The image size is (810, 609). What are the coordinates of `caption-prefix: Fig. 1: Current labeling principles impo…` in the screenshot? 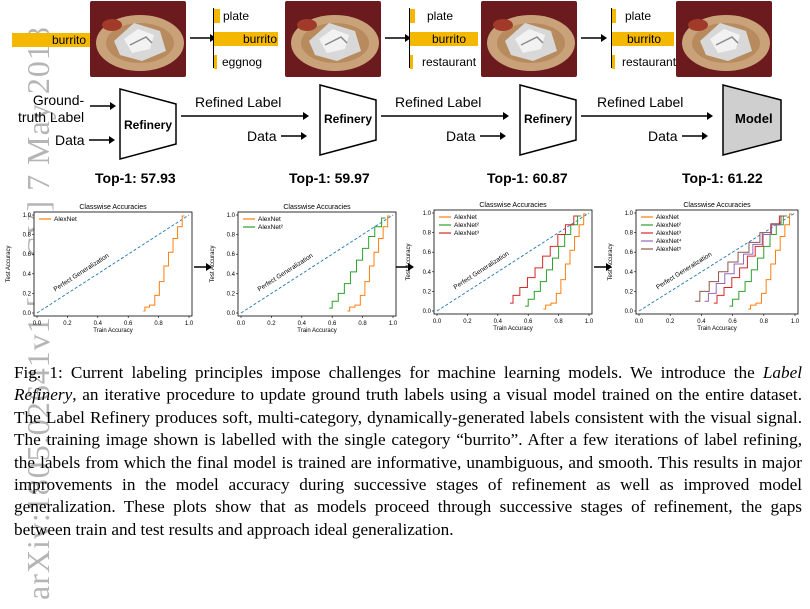 It's located at (388, 372).